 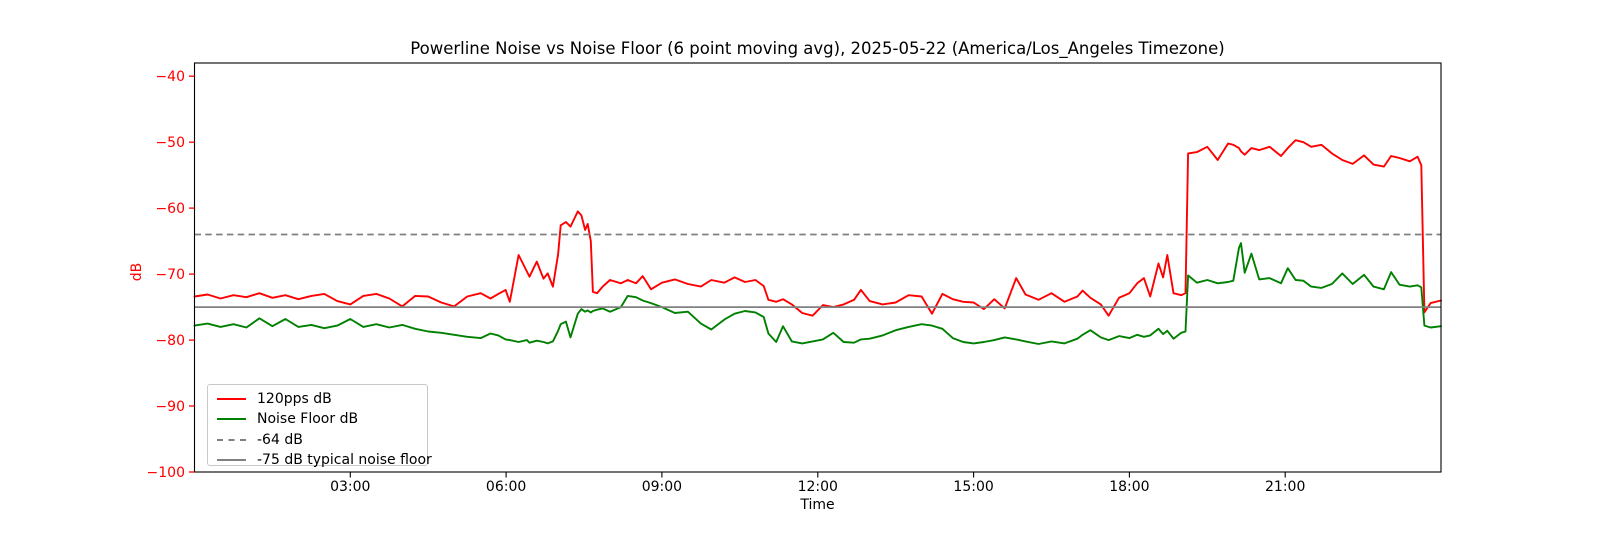 I want to click on y-axis-ticks-group: −40 −50 −60 −70 −80 −90 −100, so click(x=171, y=275).